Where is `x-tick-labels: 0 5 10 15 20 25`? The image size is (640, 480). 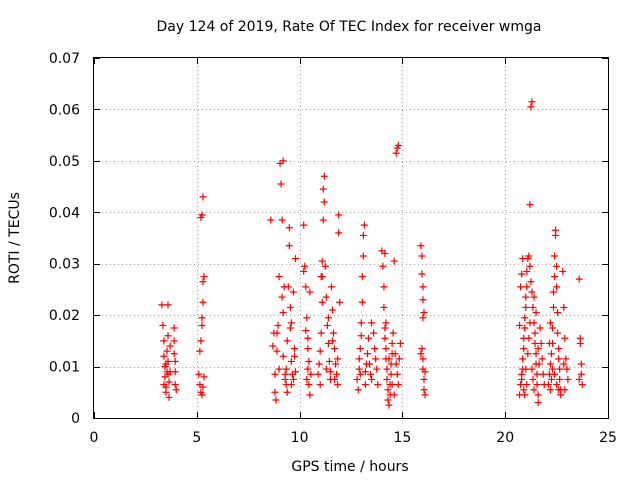 x-tick-labels: 0 5 10 15 20 25 is located at coordinates (353, 438).